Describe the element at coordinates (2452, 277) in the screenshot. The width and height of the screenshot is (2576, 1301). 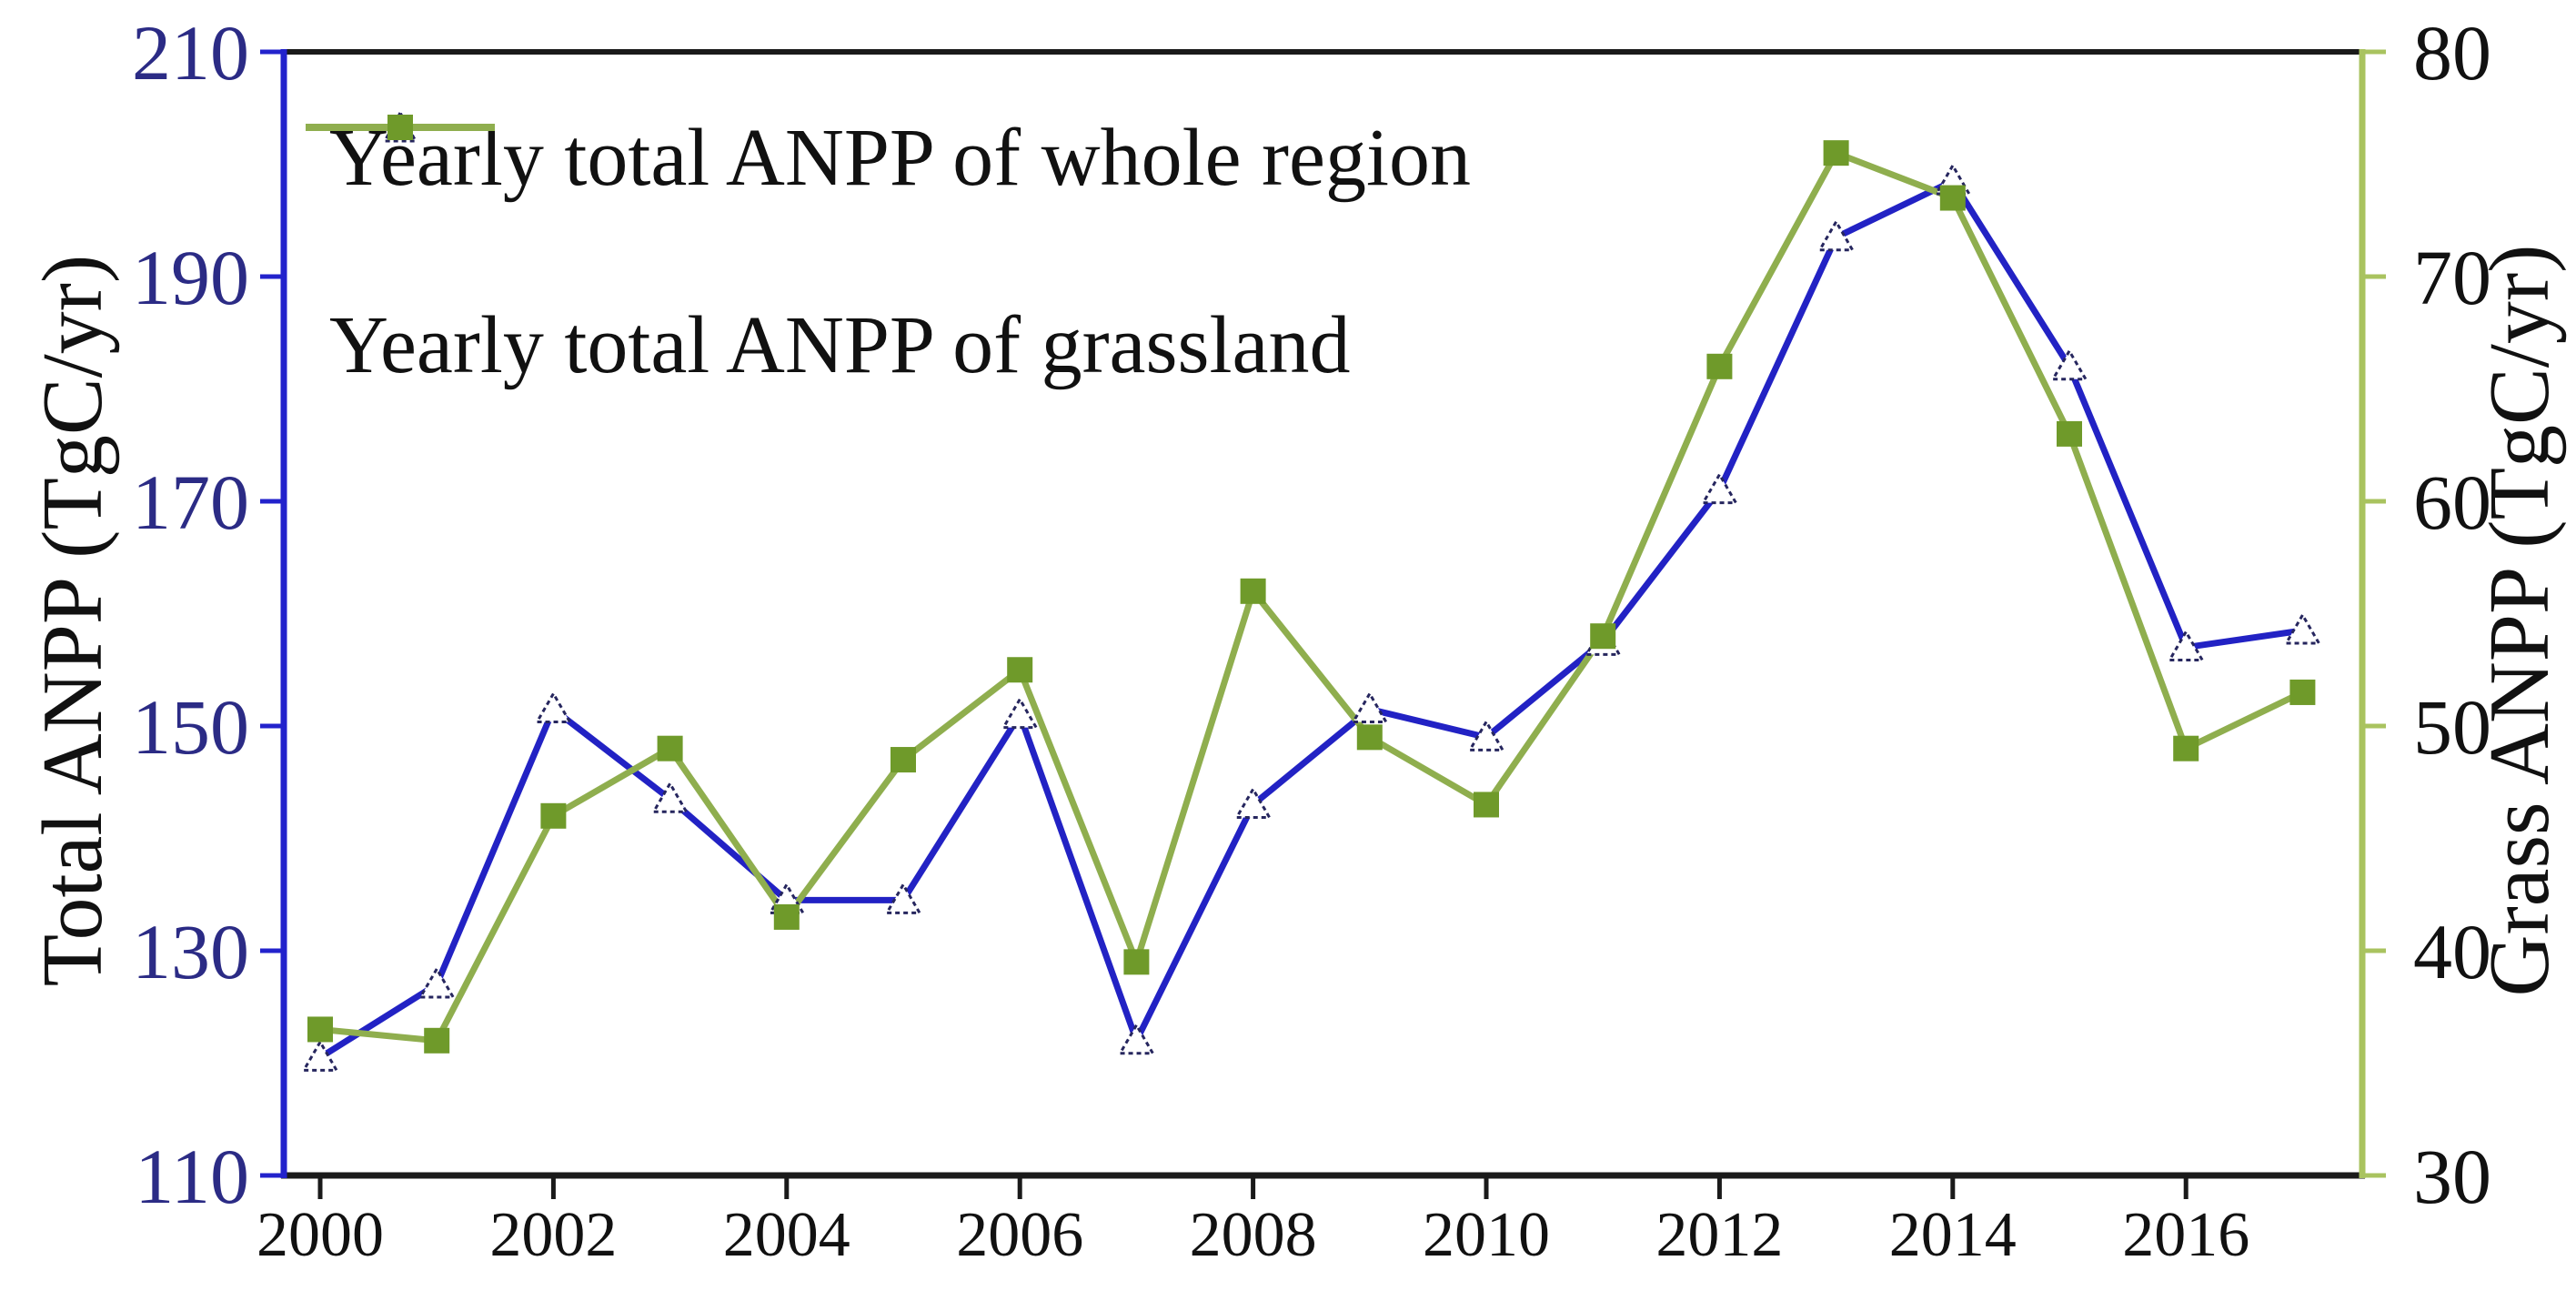
I see `right-axis-tick-label: 70` at that location.